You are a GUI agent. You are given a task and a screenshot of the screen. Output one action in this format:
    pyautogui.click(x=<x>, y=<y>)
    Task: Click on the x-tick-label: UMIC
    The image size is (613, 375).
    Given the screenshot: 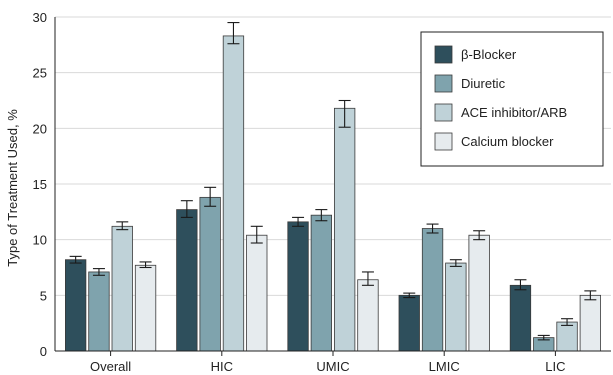 What is the action you would take?
    pyautogui.click(x=332, y=366)
    